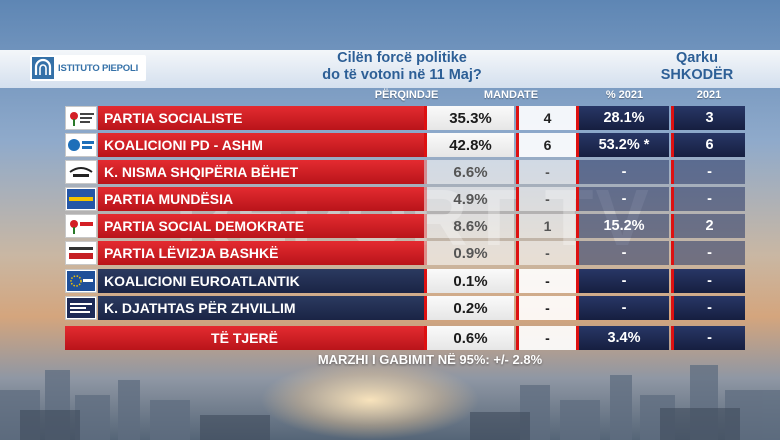  What do you see at coordinates (546, 338) in the screenshot?
I see `others-mandates: -` at bounding box center [546, 338].